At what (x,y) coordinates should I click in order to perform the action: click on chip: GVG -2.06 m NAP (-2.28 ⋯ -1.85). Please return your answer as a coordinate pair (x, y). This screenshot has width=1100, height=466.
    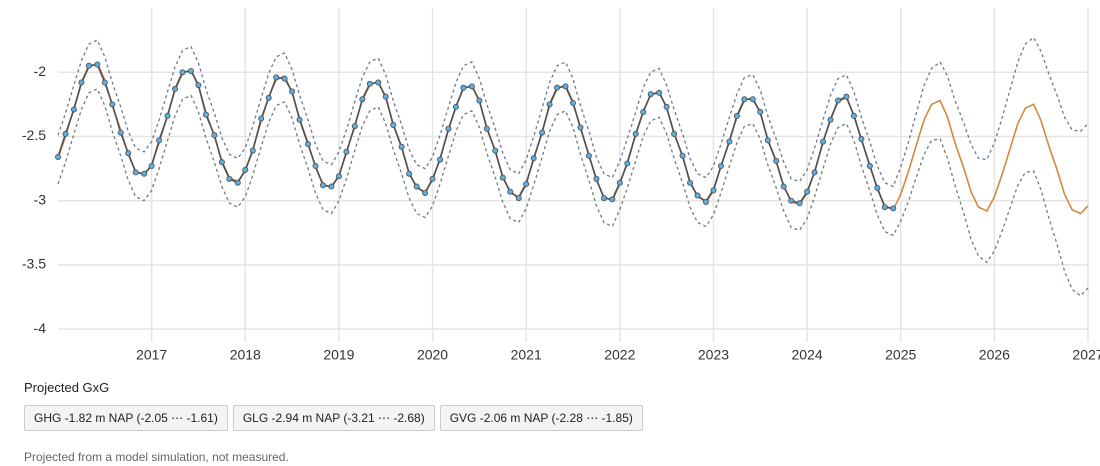
    Looking at the image, I should click on (541, 418).